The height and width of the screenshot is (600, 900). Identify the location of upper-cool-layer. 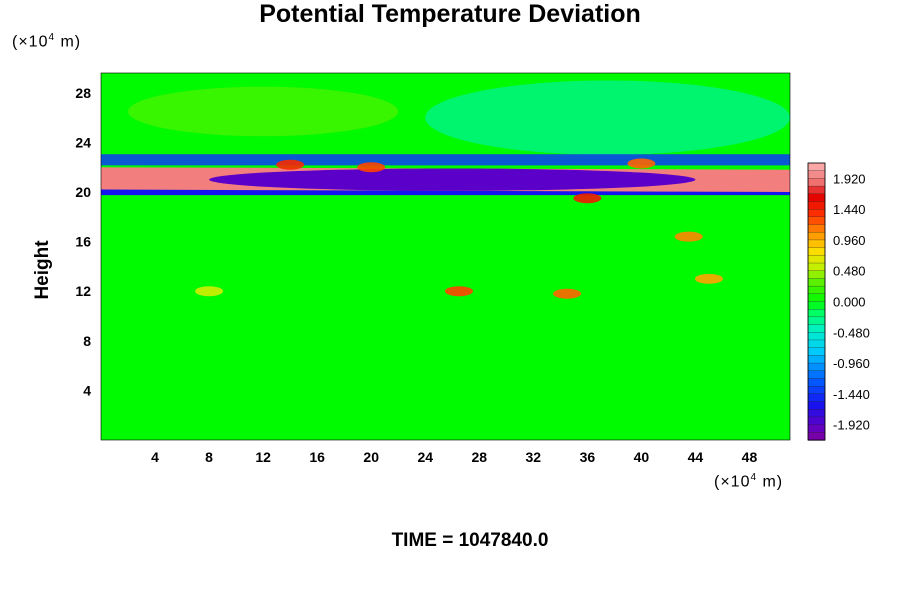
(445, 160).